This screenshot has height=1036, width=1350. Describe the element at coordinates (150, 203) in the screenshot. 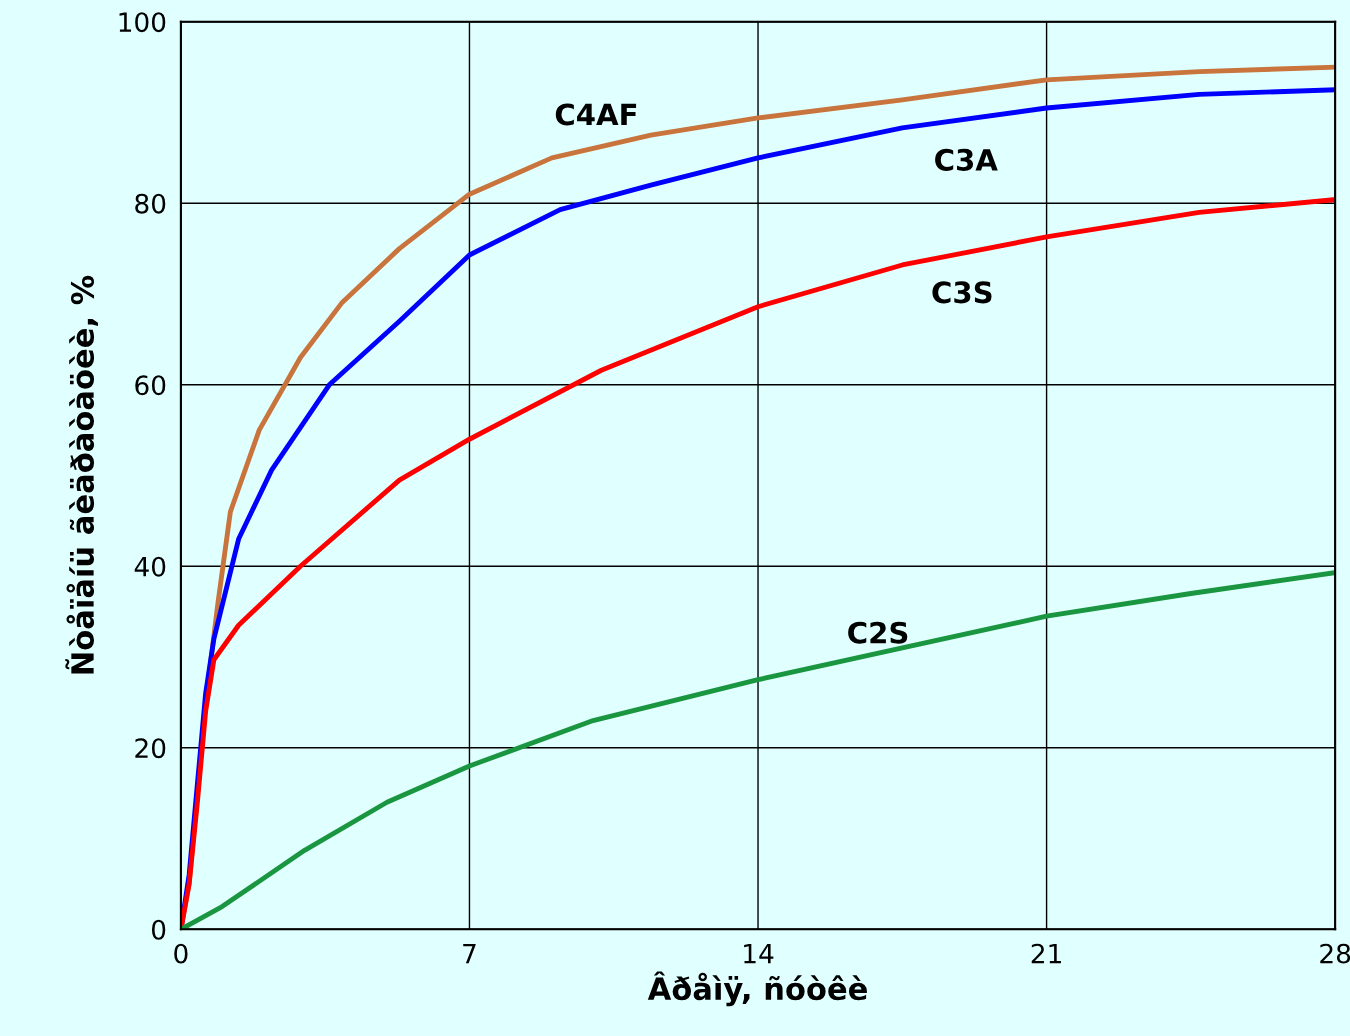

I see `y-tick-label: 80` at that location.